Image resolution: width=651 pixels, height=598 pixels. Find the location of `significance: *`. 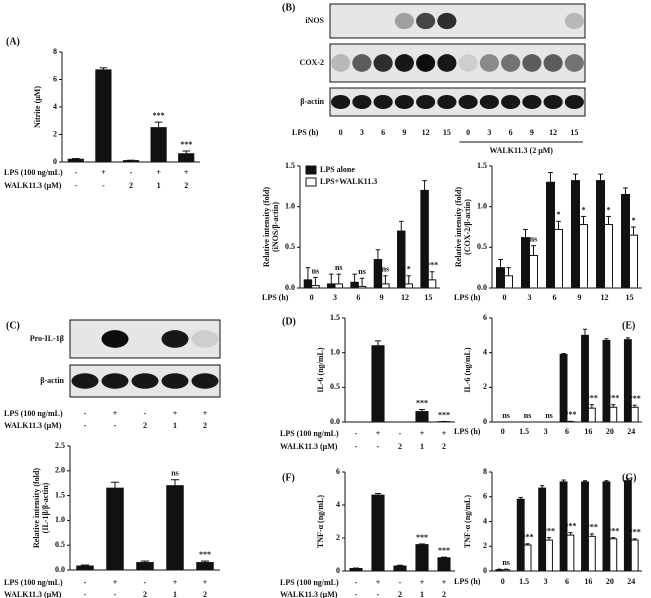

significance: * is located at coordinates (584, 209).